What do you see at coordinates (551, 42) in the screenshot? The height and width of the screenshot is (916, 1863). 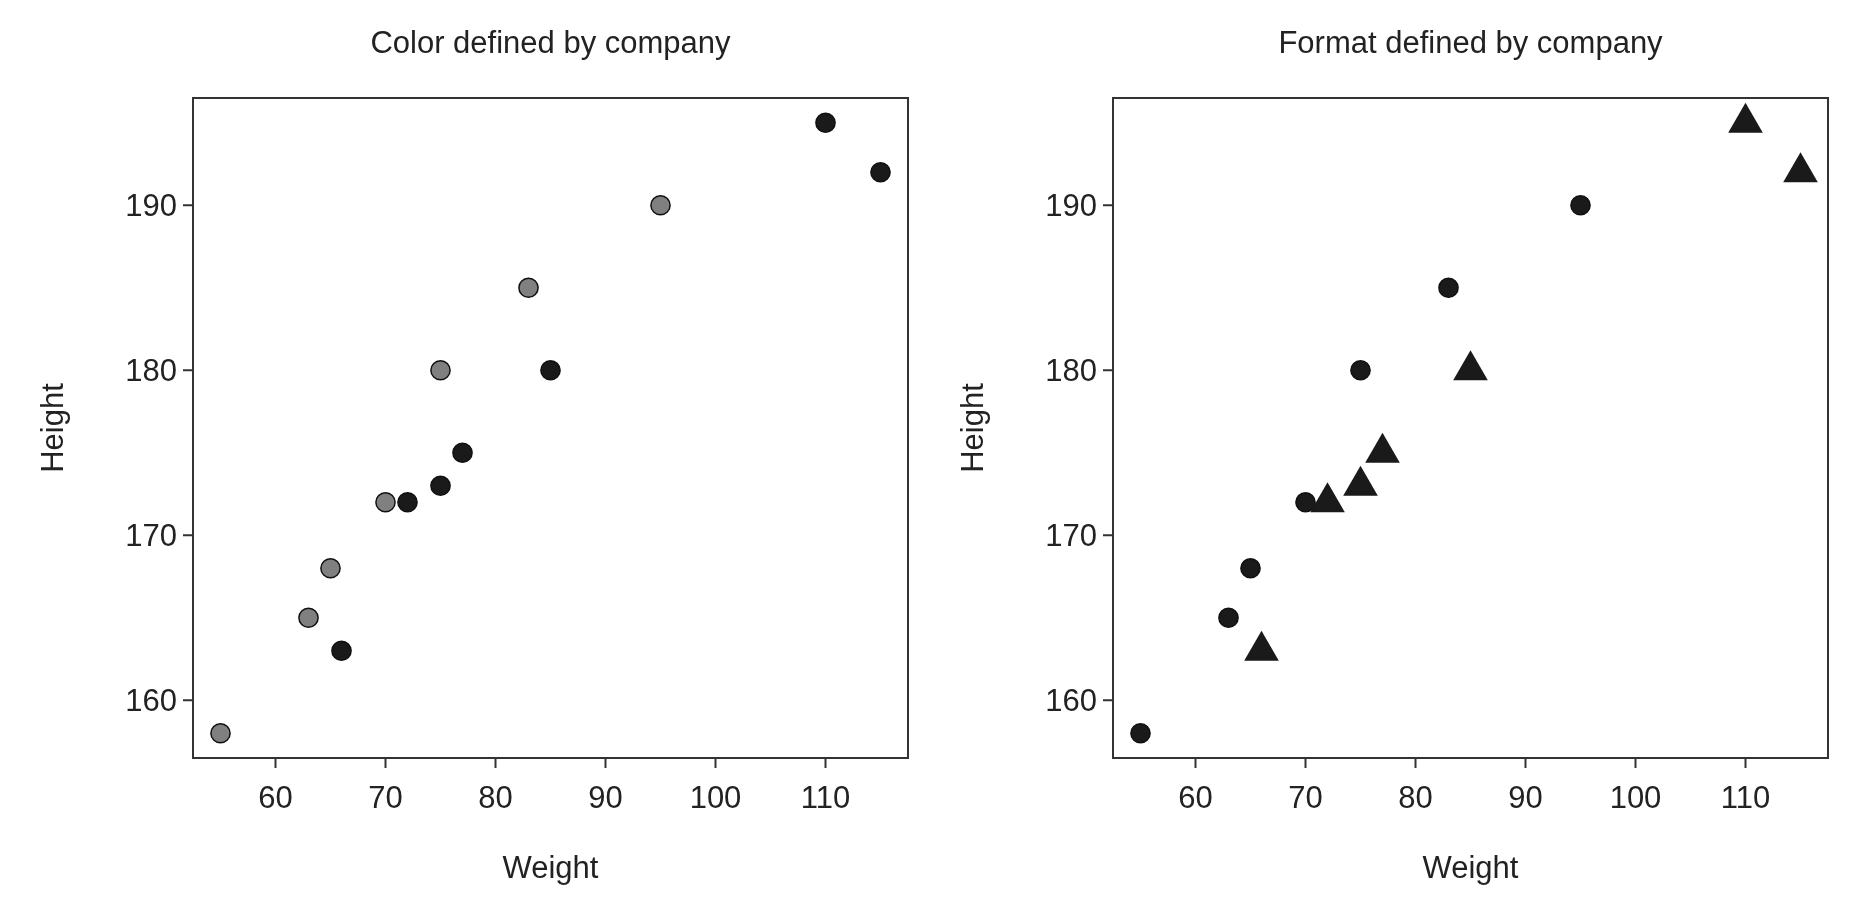 I see `chart-title: Color defined by company` at bounding box center [551, 42].